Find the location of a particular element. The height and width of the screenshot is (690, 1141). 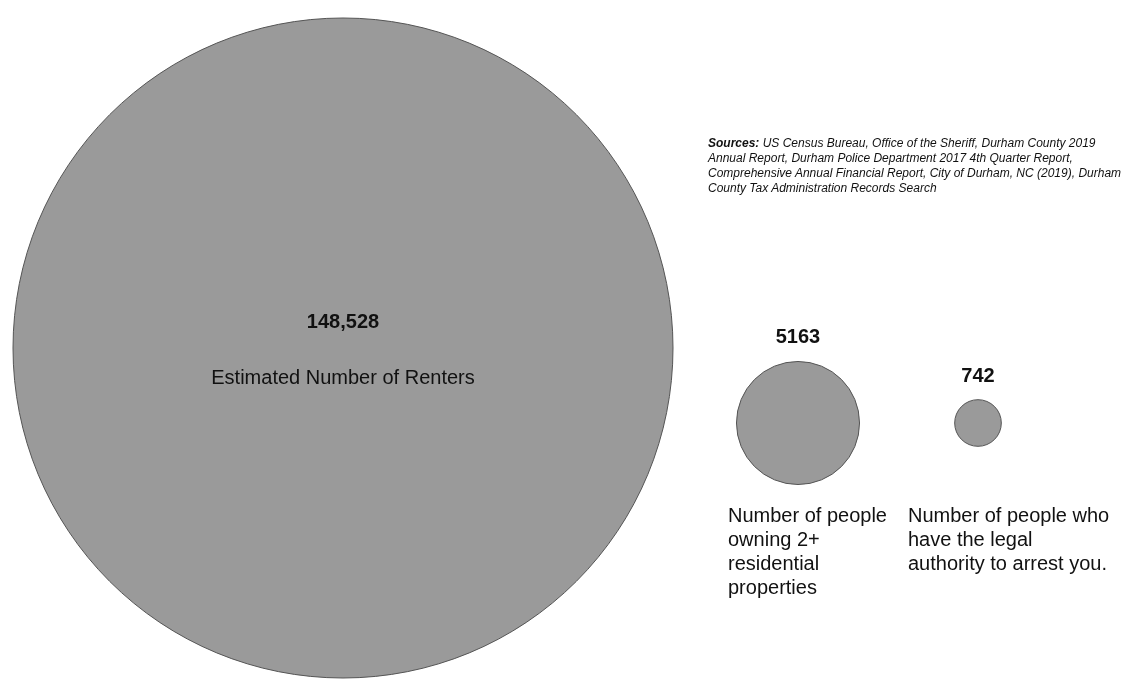

data-label: 742 is located at coordinates (978, 374).